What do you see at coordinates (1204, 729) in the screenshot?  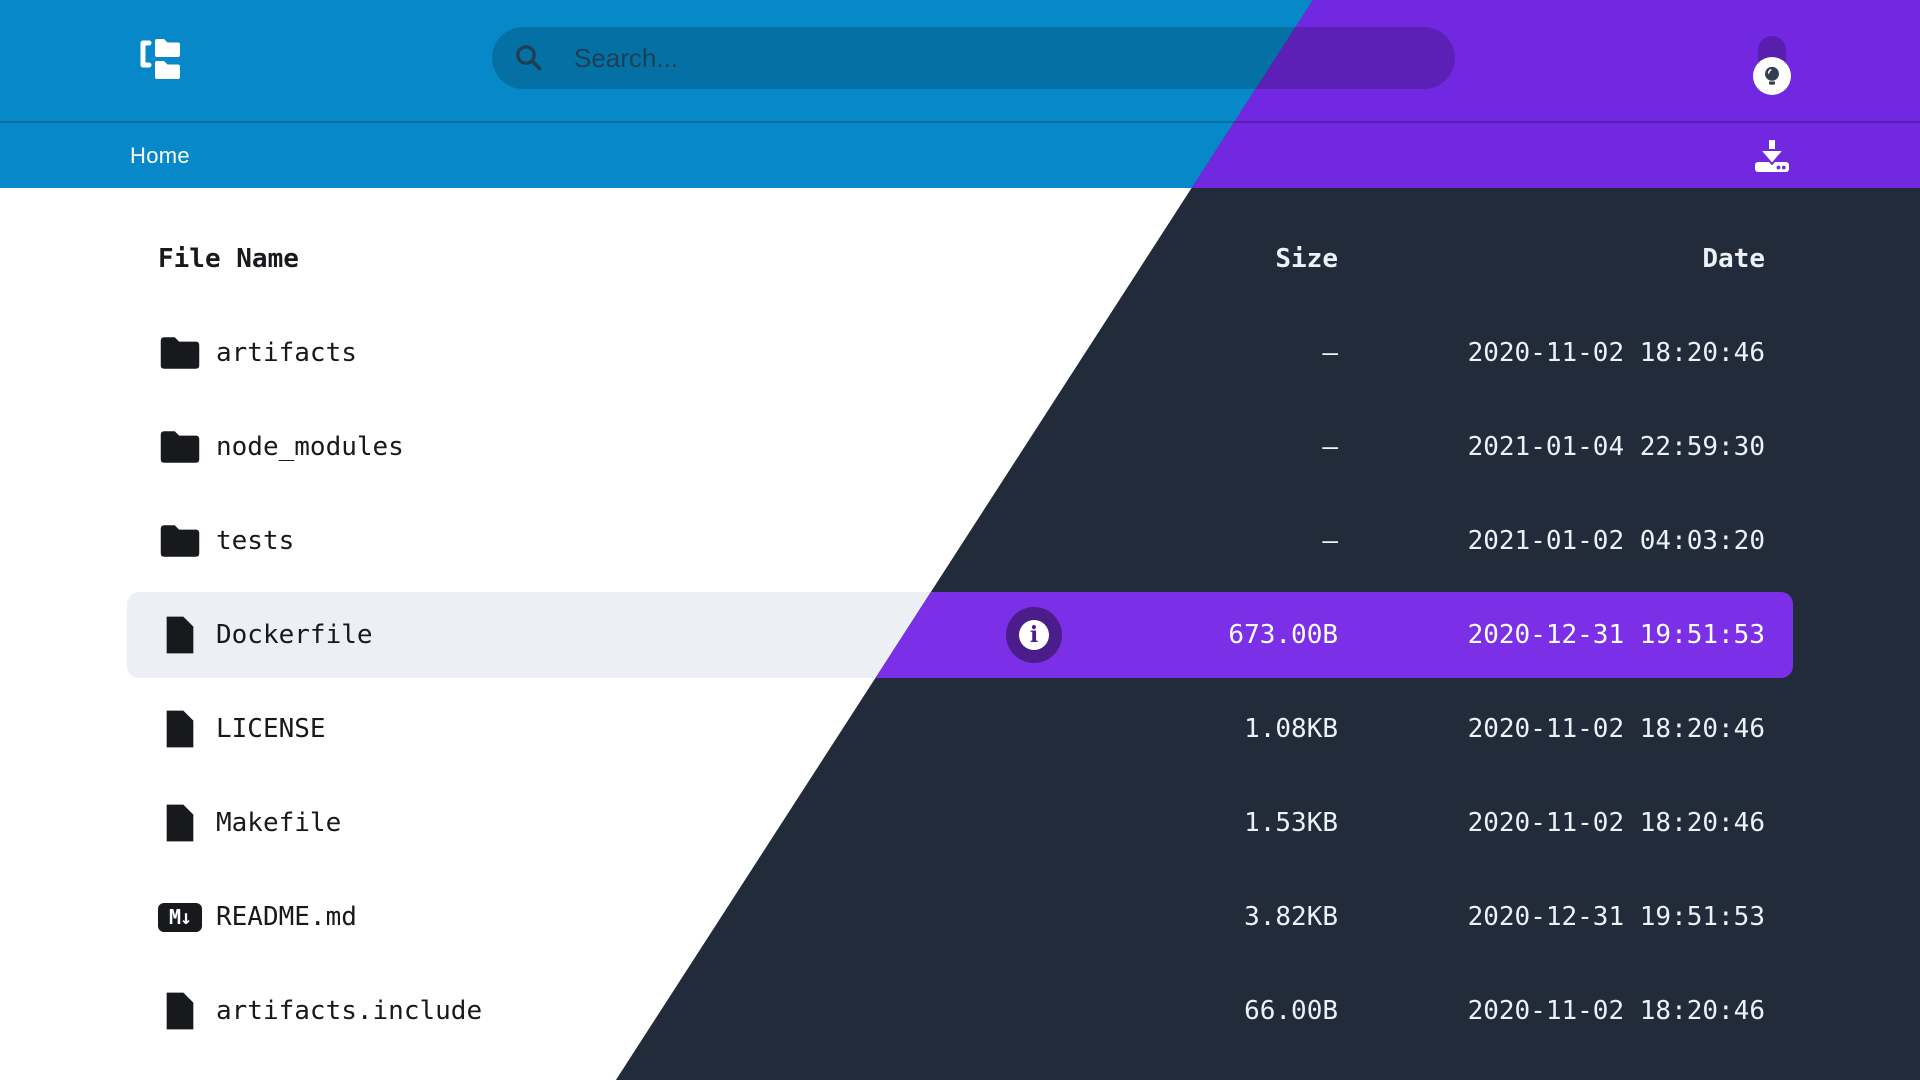 I see `table-row: LICENSE 1.08KB 2020-11-02 18:20:46` at bounding box center [1204, 729].